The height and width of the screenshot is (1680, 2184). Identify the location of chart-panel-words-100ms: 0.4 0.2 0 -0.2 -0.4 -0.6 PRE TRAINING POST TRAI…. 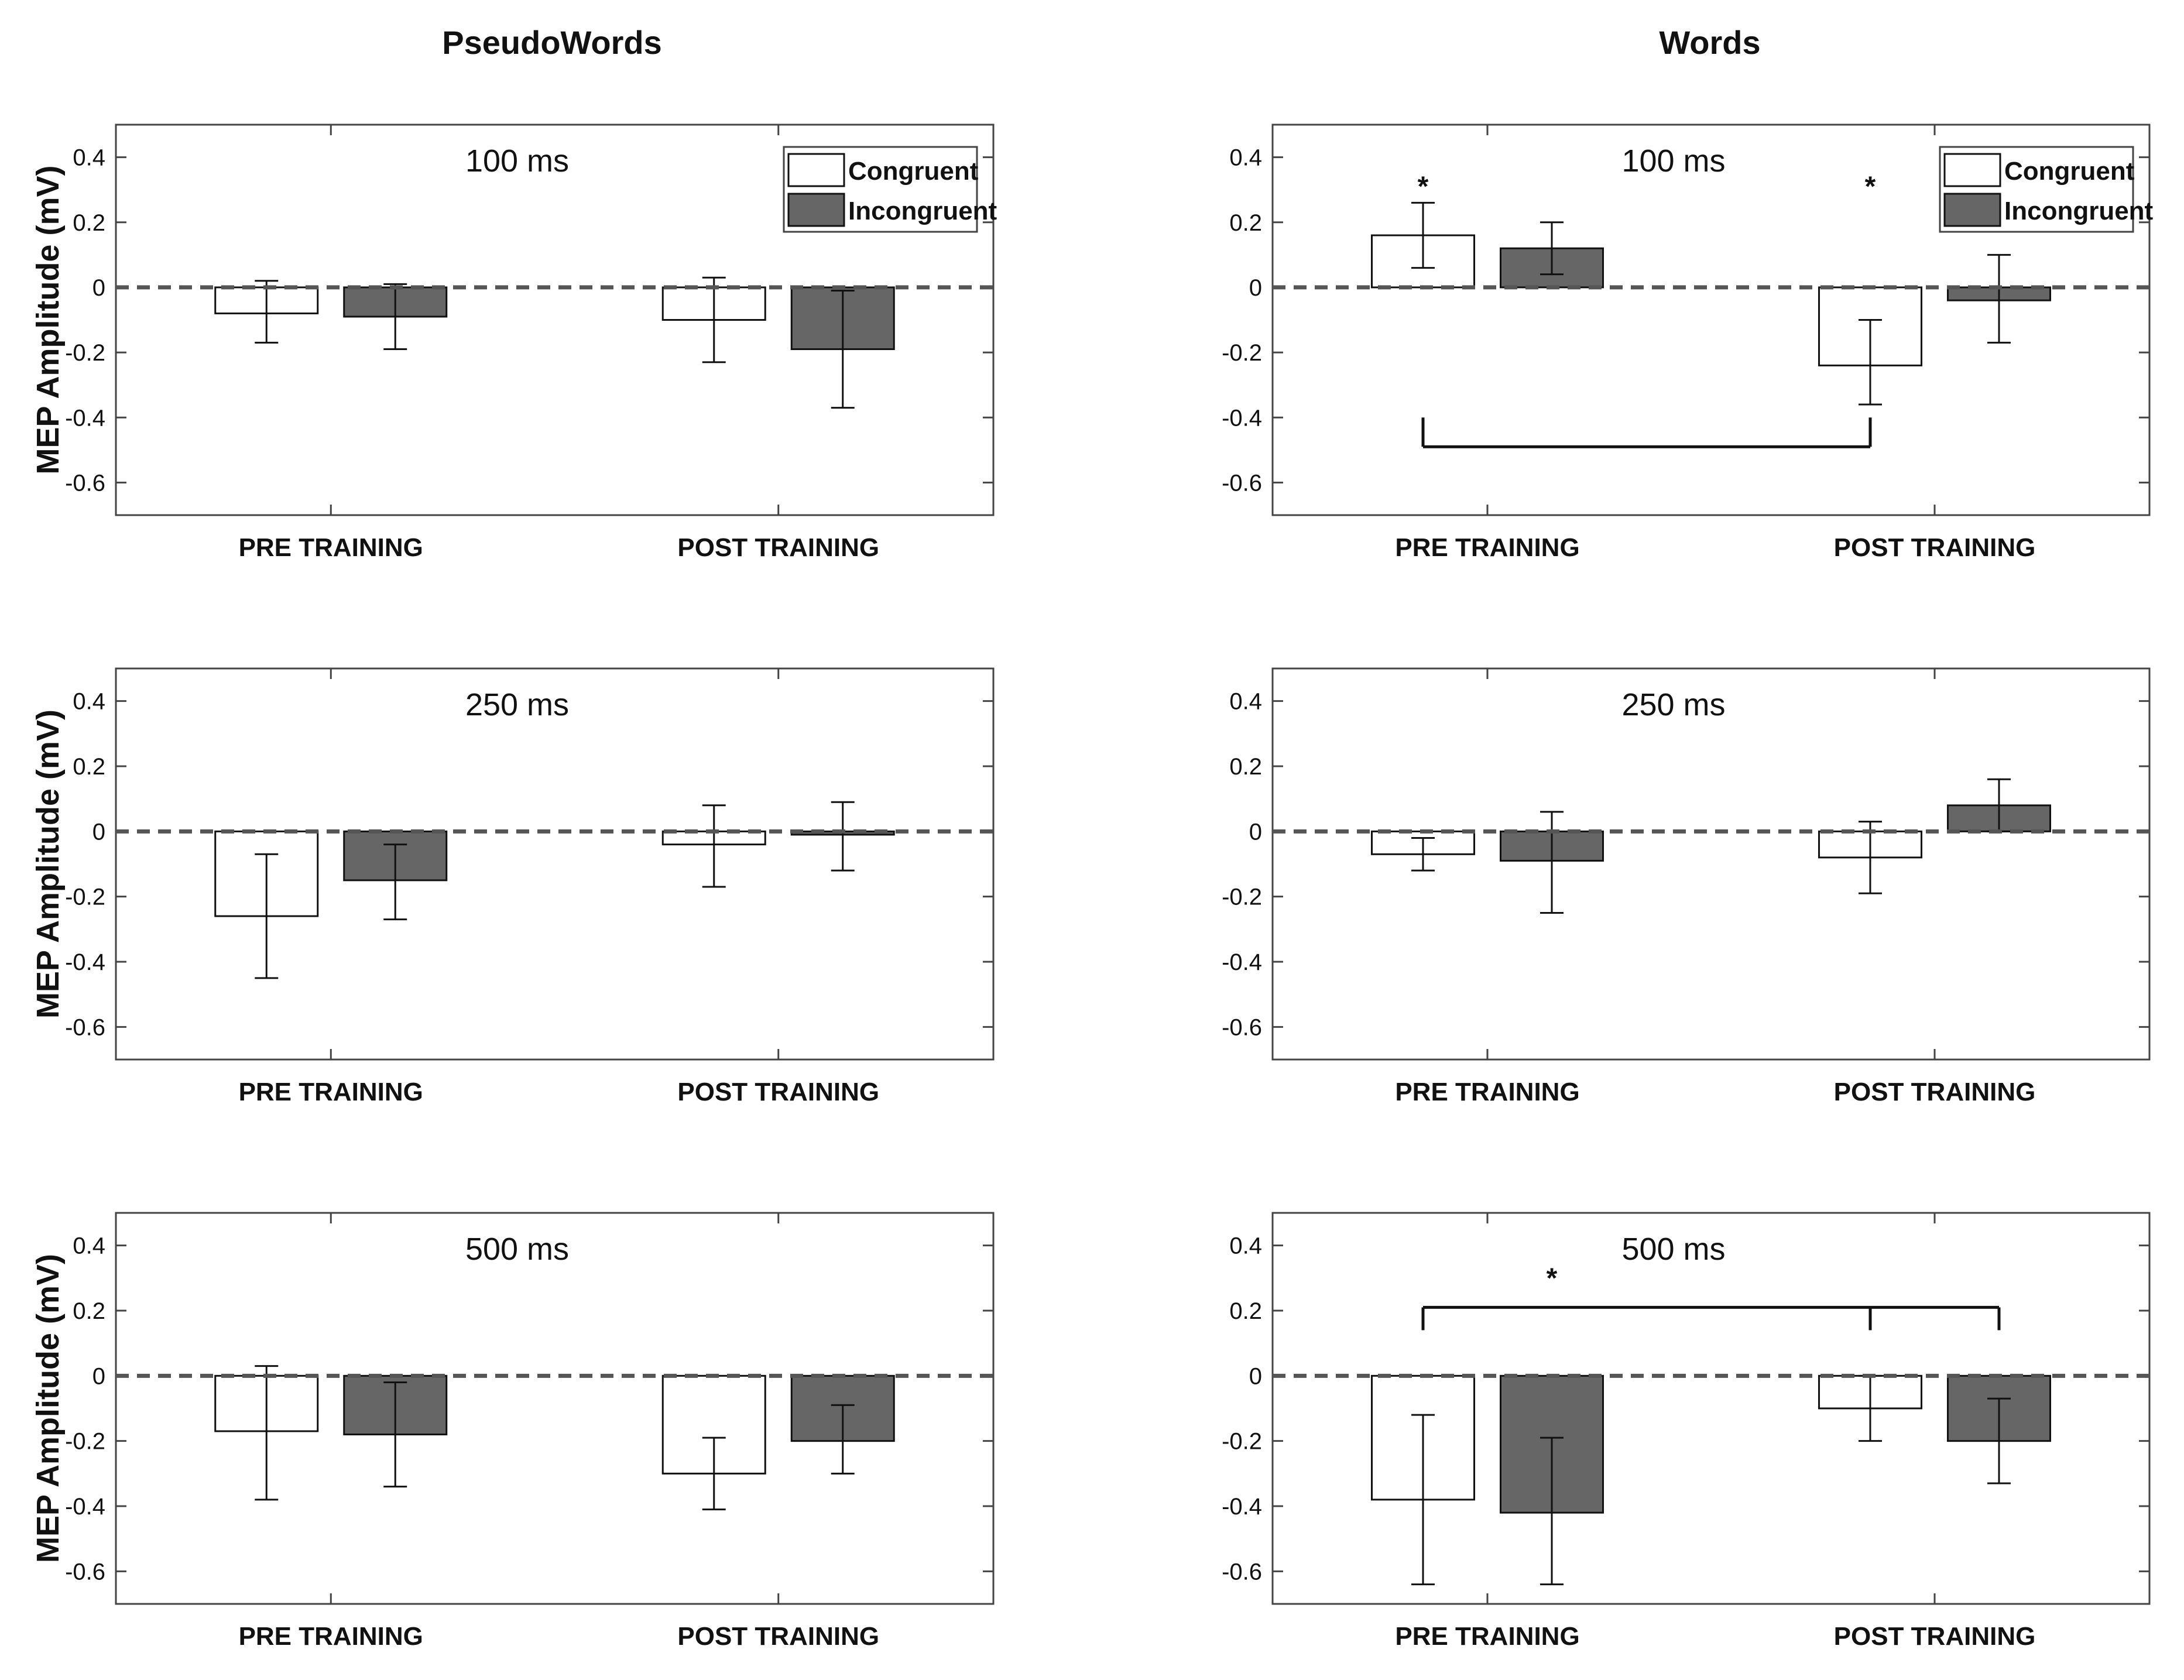
(1688, 343).